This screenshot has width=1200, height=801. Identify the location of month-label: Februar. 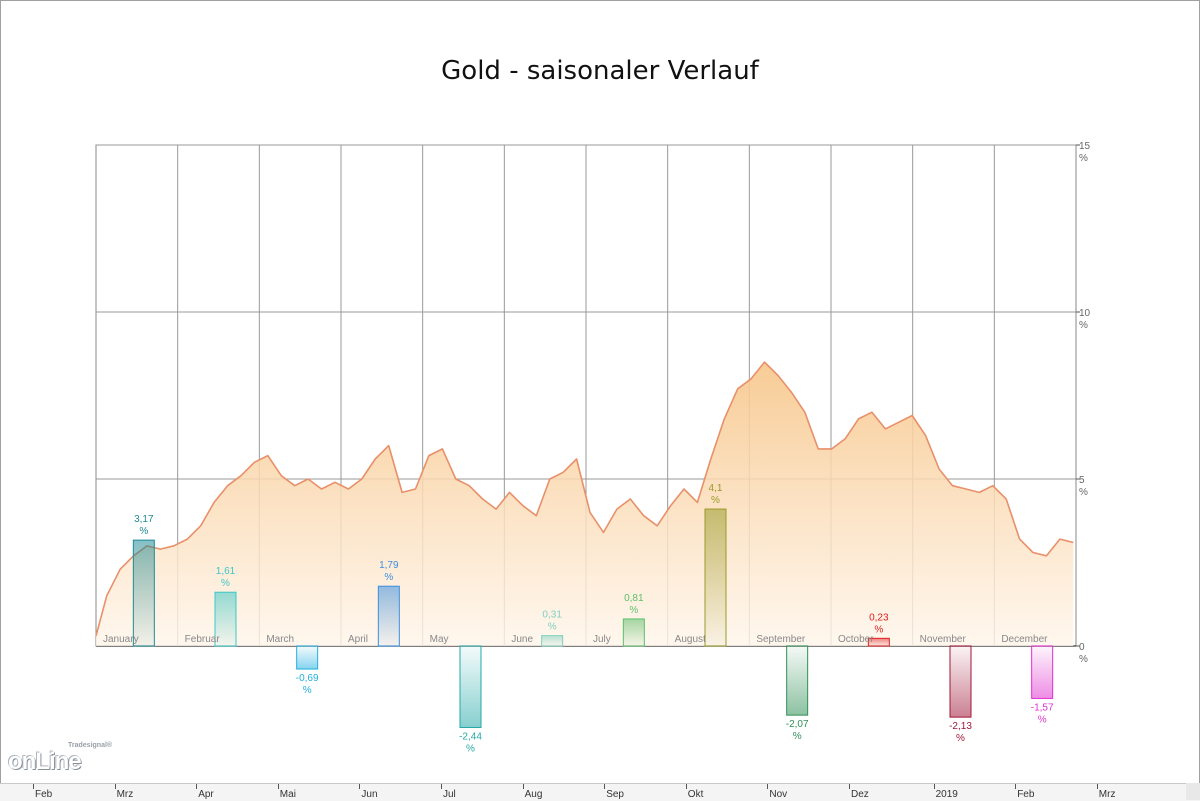
(203, 639).